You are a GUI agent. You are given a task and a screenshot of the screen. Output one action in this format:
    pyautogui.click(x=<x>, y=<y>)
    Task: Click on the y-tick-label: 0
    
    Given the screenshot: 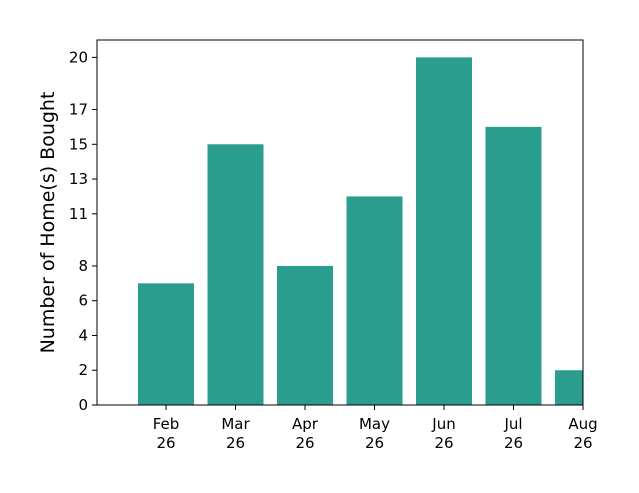 What is the action you would take?
    pyautogui.click(x=83, y=405)
    